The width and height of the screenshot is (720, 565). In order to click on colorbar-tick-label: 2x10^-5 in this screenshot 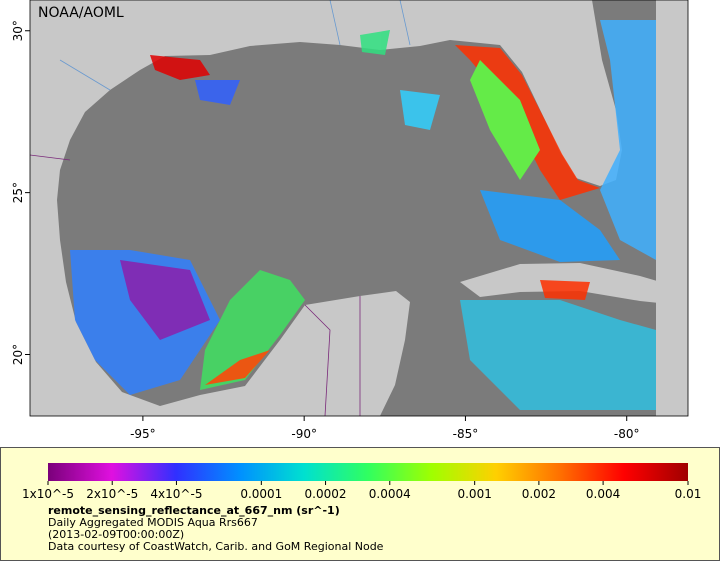, I will do `click(112, 494)`.